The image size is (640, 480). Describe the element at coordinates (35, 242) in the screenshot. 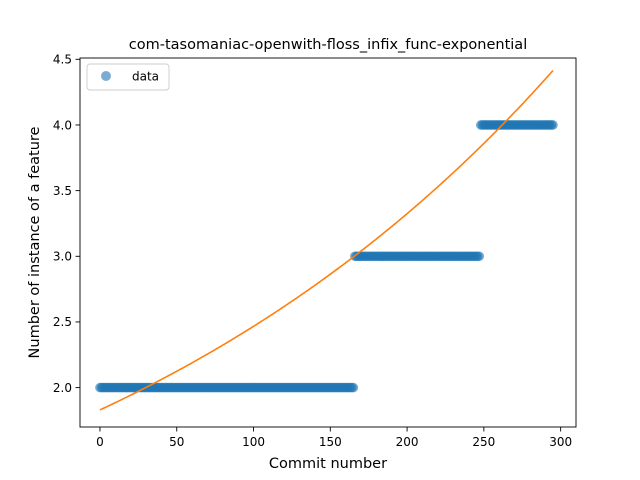

I see `y-axis-label: Number of instance of a feature` at that location.